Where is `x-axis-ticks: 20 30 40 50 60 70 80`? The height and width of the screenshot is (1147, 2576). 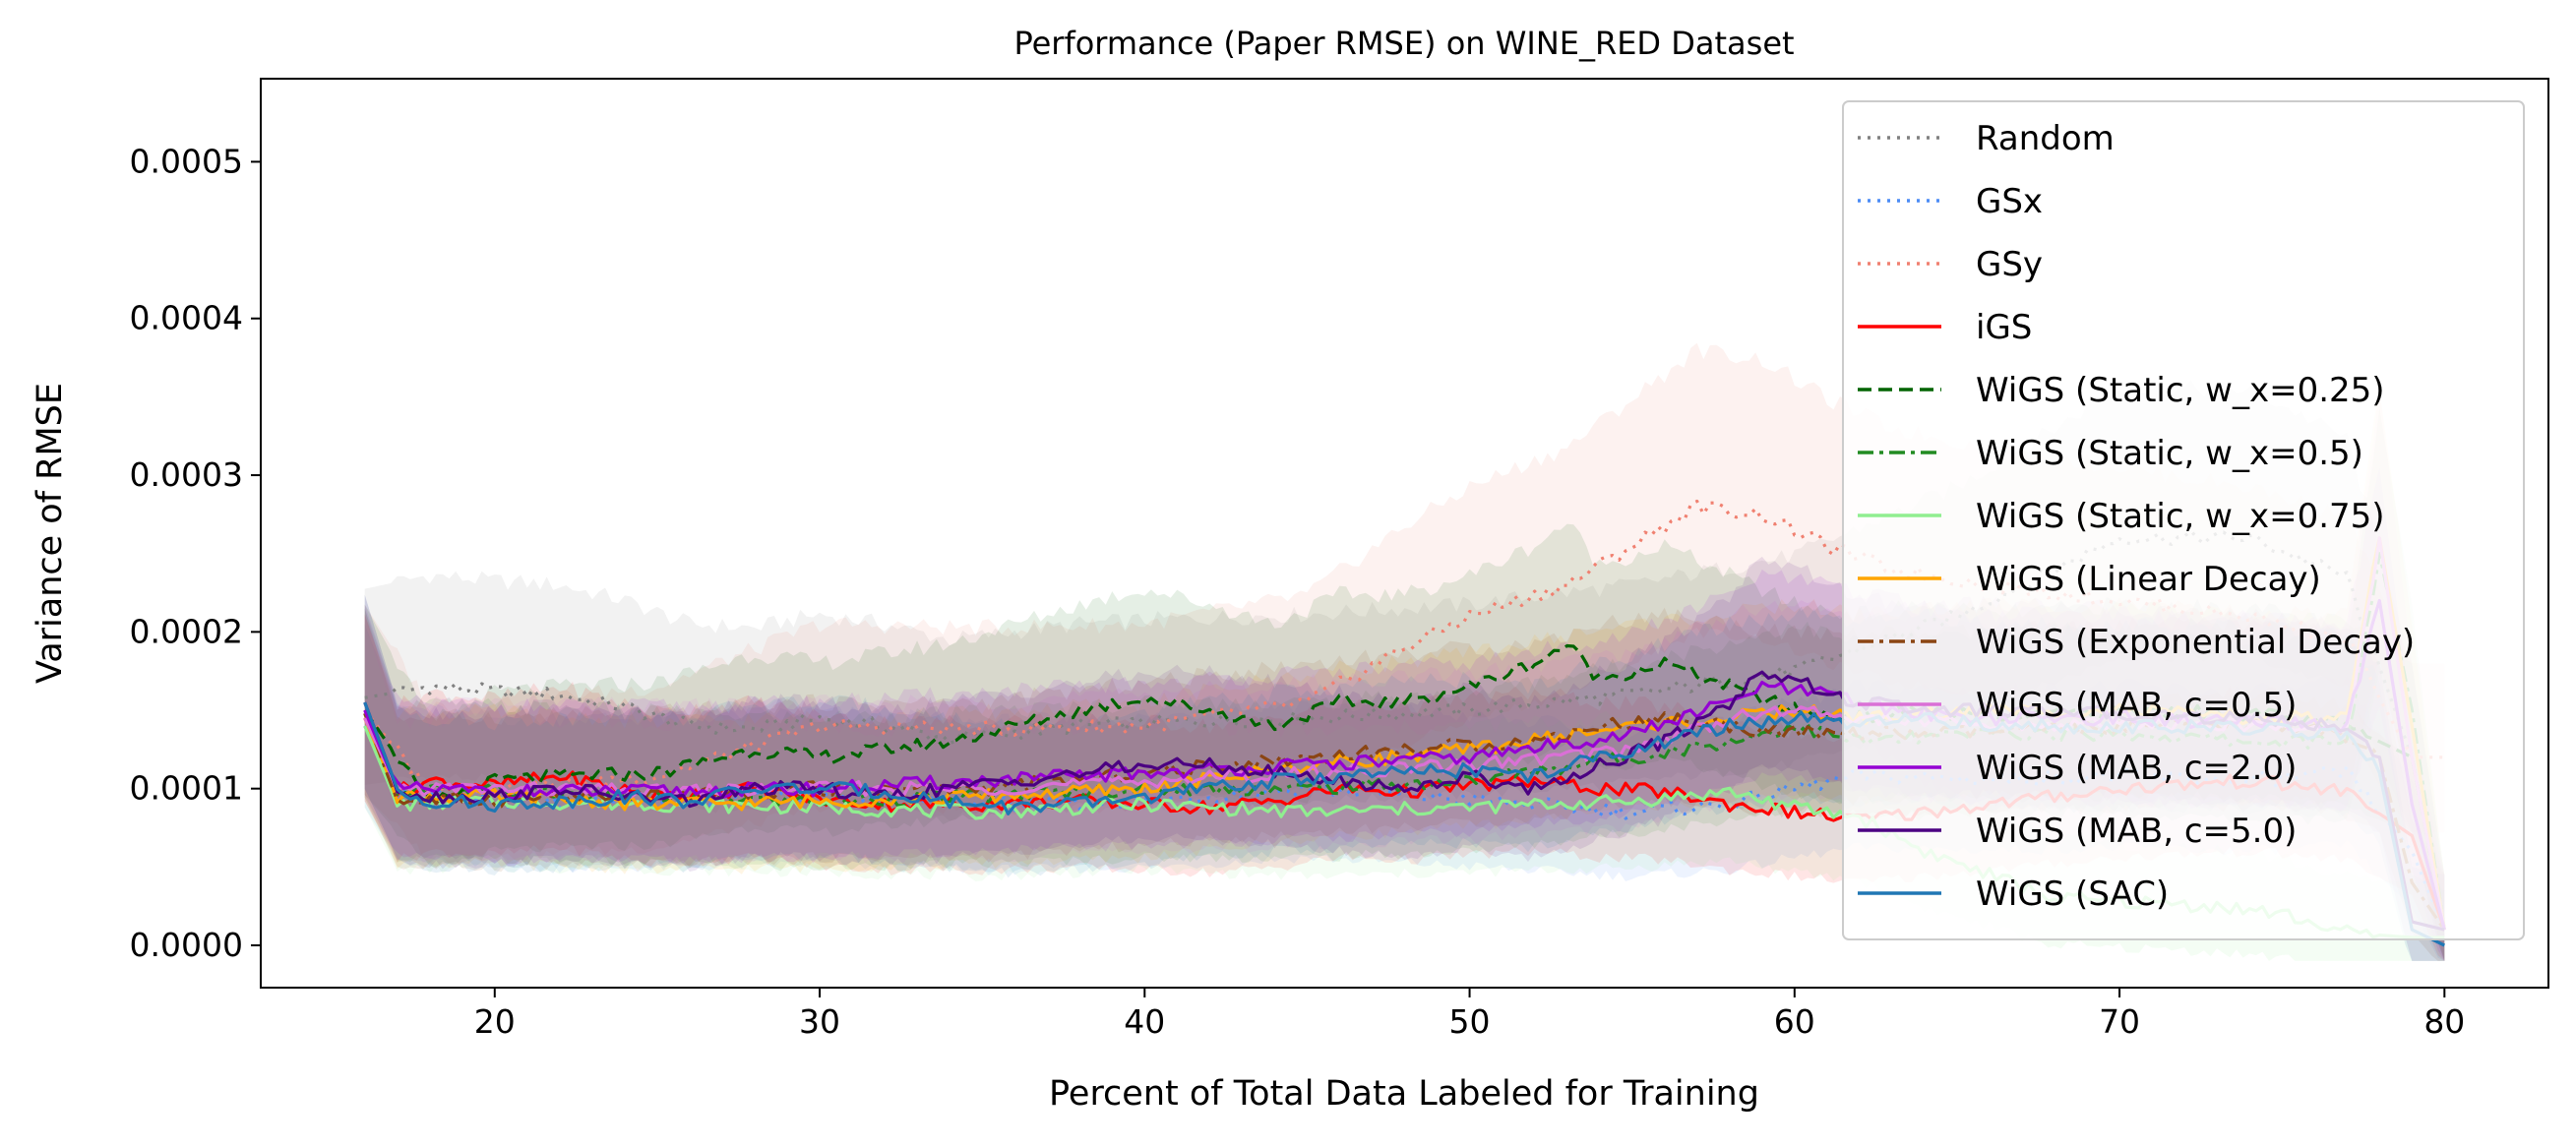
x-axis-ticks: 20 30 40 50 60 70 80 is located at coordinates (1469, 1014).